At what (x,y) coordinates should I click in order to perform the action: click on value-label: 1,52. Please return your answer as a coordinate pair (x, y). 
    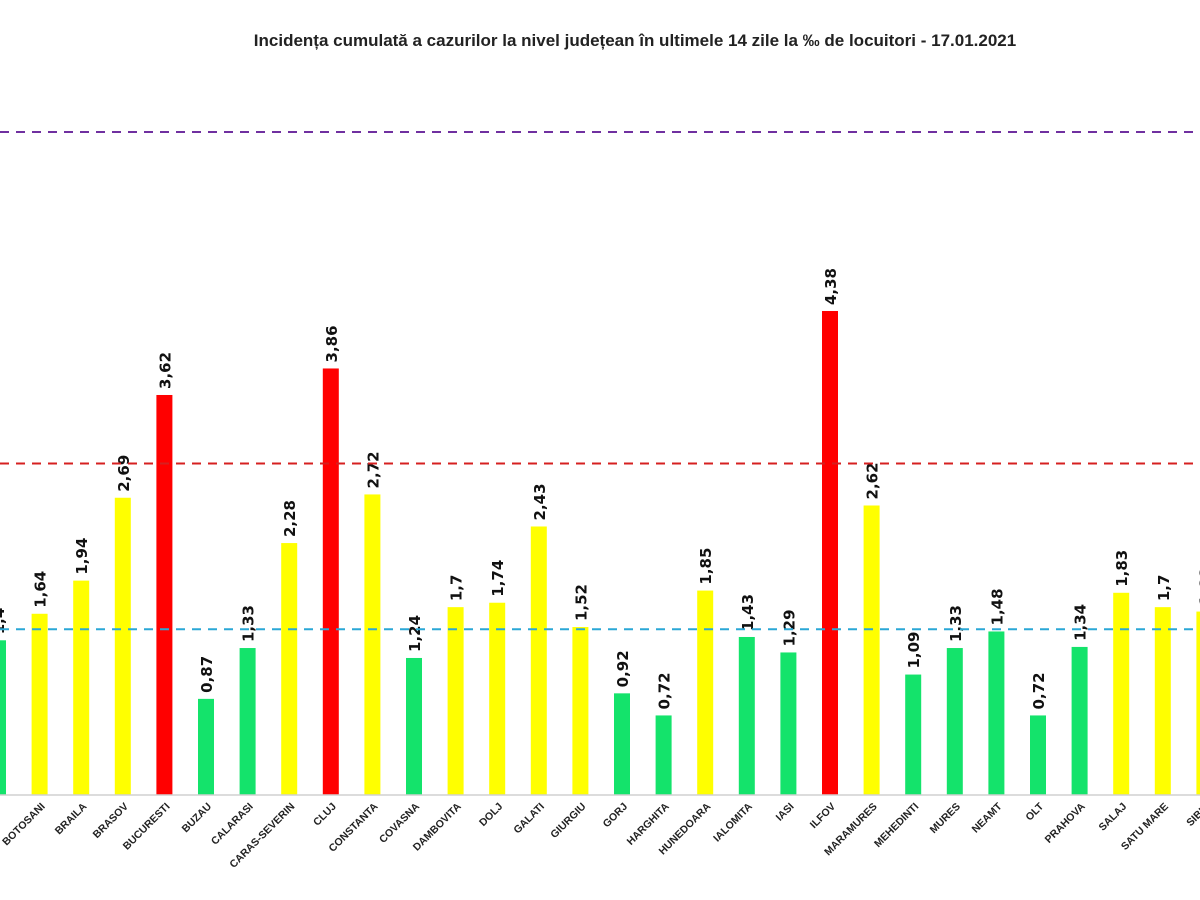
    Looking at the image, I should click on (581, 602).